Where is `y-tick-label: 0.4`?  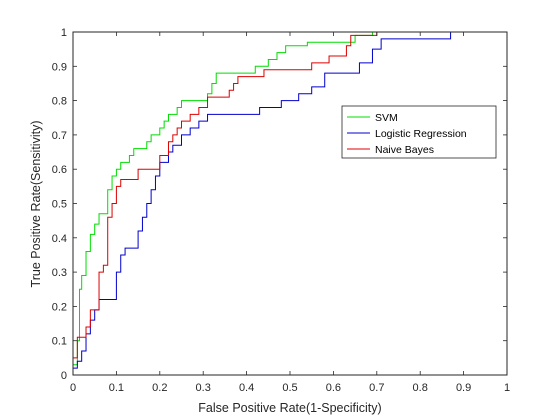
y-tick-label: 0.4 is located at coordinates (59, 239).